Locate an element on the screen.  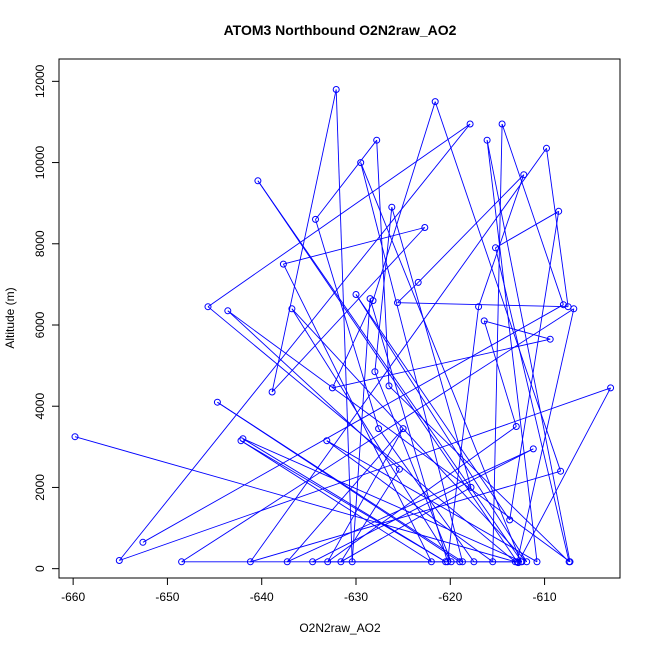
y-axis: 0 2000 4000 6000 8000 10000 12000 is located at coordinates (46, 318).